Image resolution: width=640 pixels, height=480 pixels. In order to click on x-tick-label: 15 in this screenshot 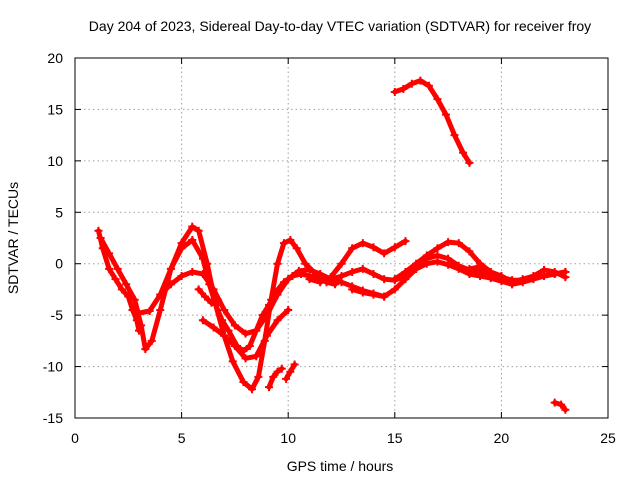, I will do `click(395, 438)`.